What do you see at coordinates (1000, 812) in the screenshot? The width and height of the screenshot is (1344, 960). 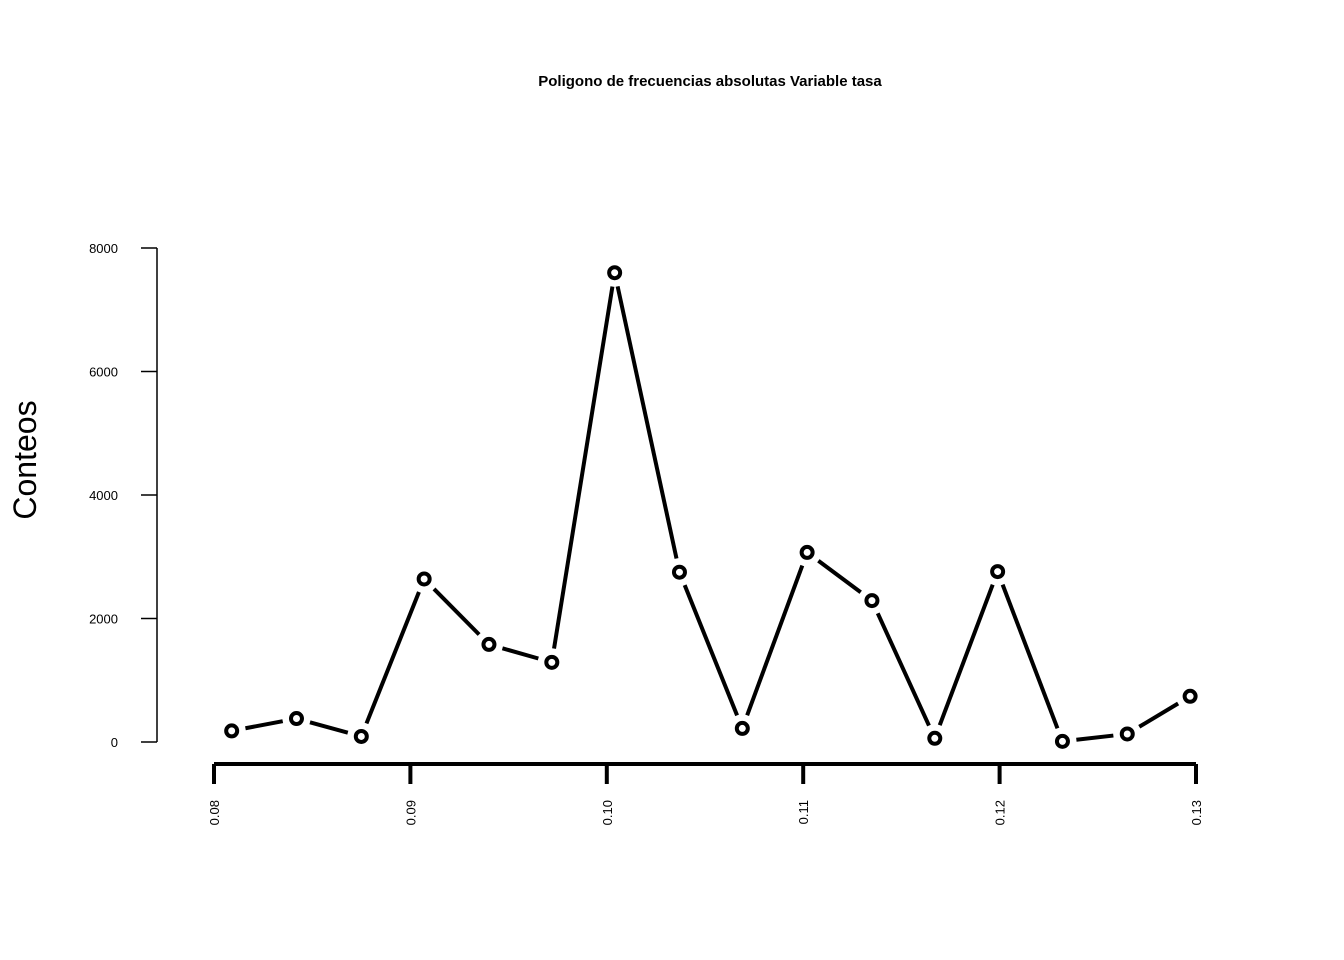 I see `x-tick-label: 0.12` at bounding box center [1000, 812].